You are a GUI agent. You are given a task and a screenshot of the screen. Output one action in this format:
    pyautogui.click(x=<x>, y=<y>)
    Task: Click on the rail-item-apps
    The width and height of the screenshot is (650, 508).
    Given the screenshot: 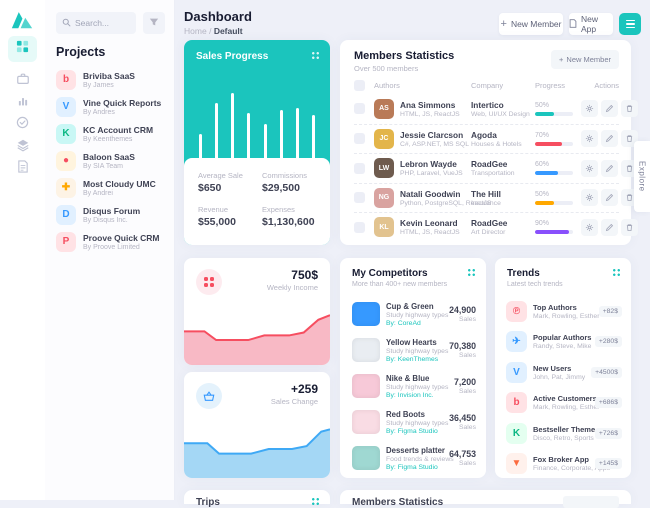 What is the action you would take?
    pyautogui.click(x=22, y=81)
    